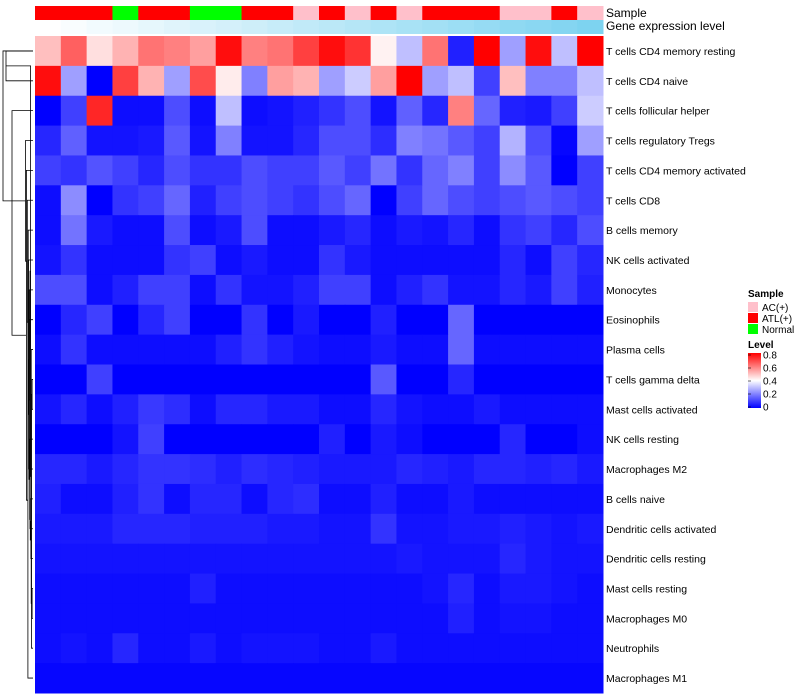 The width and height of the screenshot is (800, 700). Describe the element at coordinates (766, 408) in the screenshot. I see `level-tick-label: 0` at that location.